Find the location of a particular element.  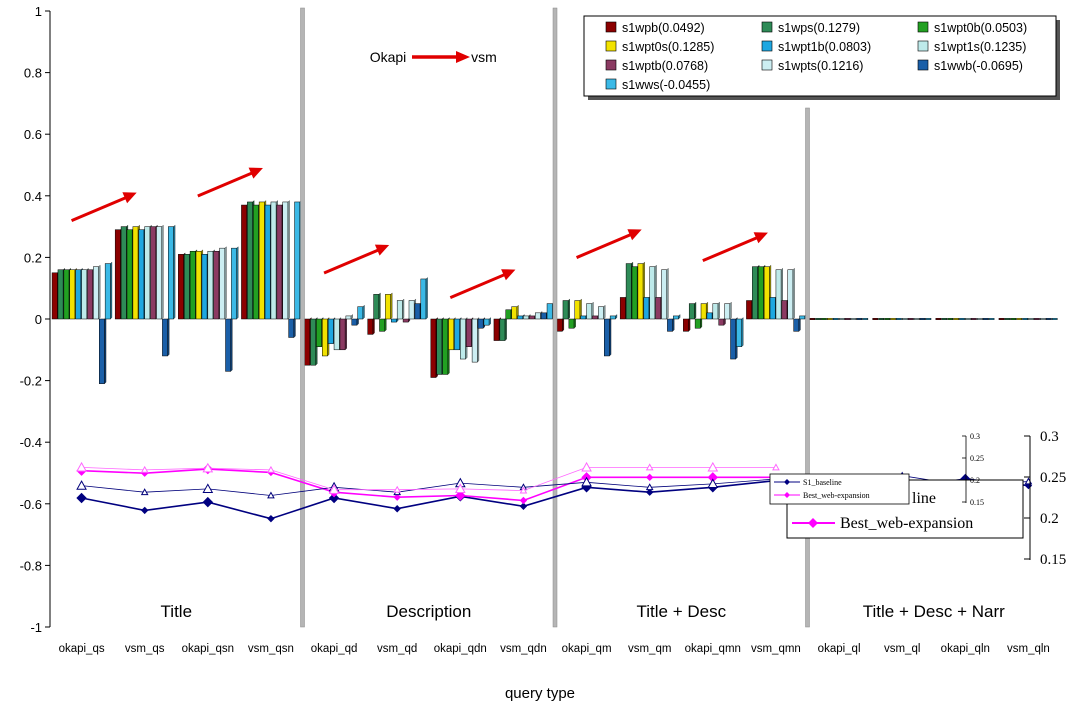

x-tick-label: vsm_ql is located at coordinates (902, 649).